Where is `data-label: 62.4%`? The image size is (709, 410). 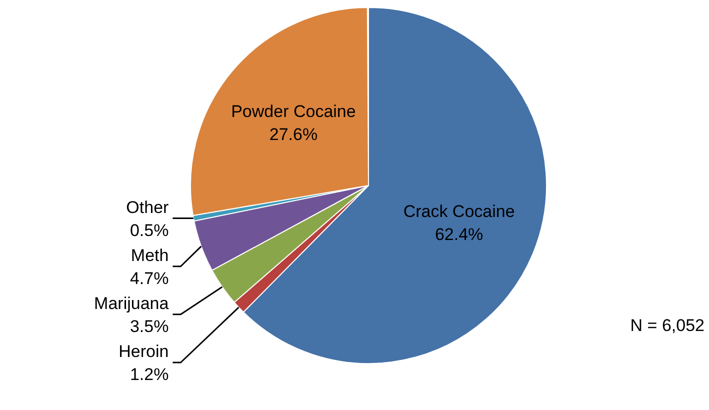
data-label: 62.4% is located at coordinates (459, 234).